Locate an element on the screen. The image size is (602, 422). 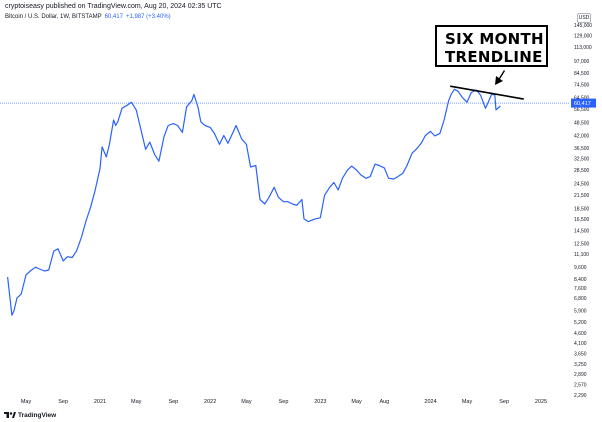
y-tick-label: 8,400 is located at coordinates (580, 280).